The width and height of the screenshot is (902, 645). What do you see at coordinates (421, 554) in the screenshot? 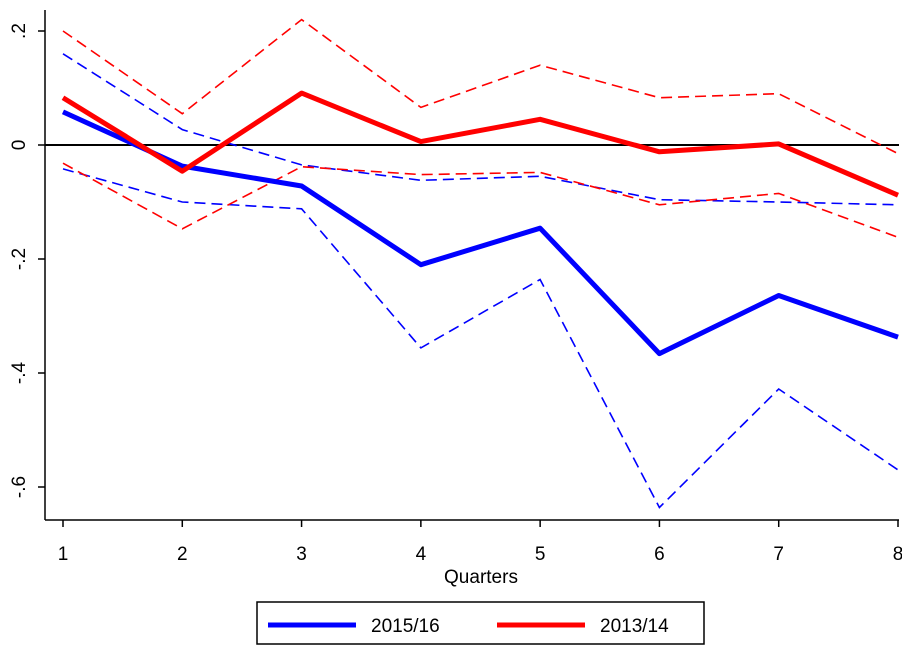
I see `x-tick-label: 4` at bounding box center [421, 554].